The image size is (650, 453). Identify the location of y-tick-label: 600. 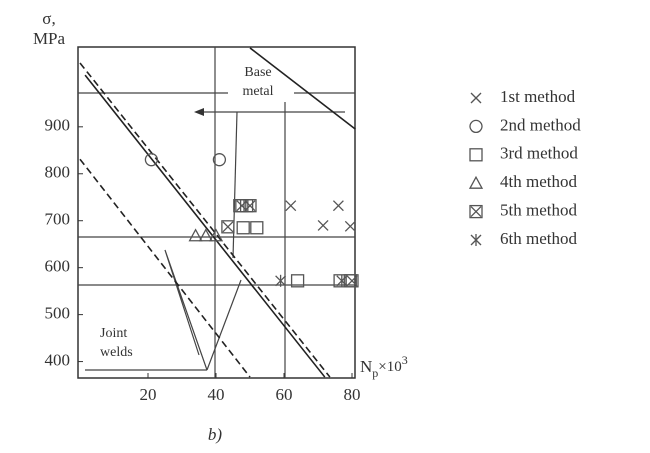
(58, 266).